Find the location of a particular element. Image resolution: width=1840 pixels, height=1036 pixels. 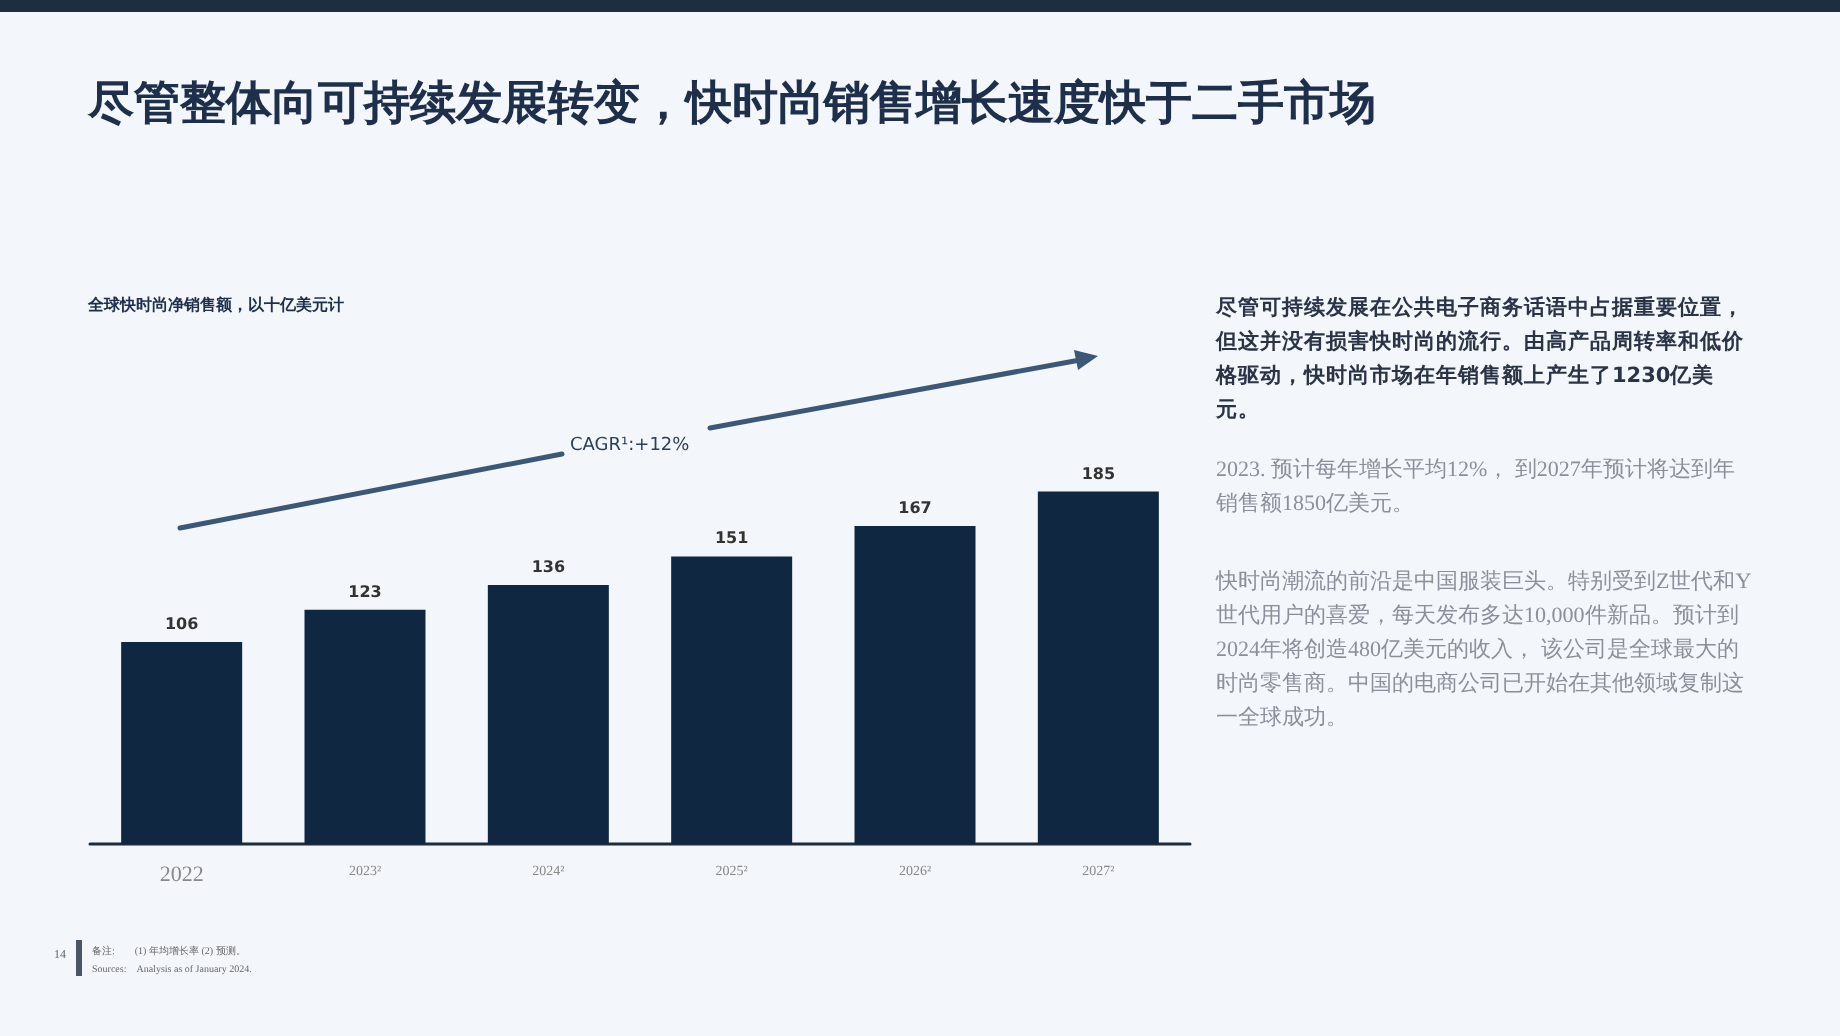

data-label: 151 is located at coordinates (732, 538).